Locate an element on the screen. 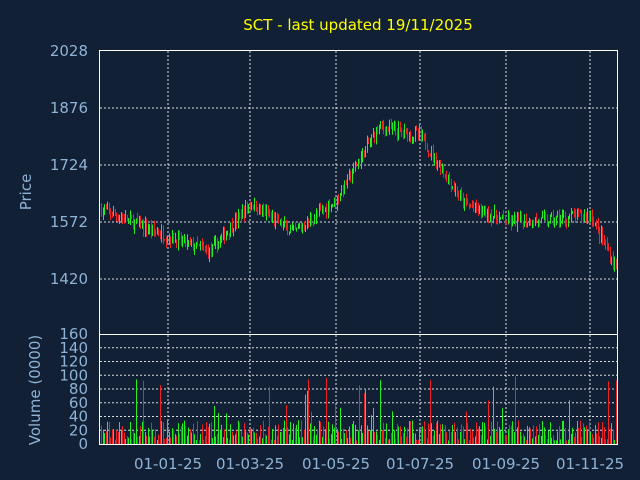  date-tick-label: 01-11-25 is located at coordinates (590, 464).